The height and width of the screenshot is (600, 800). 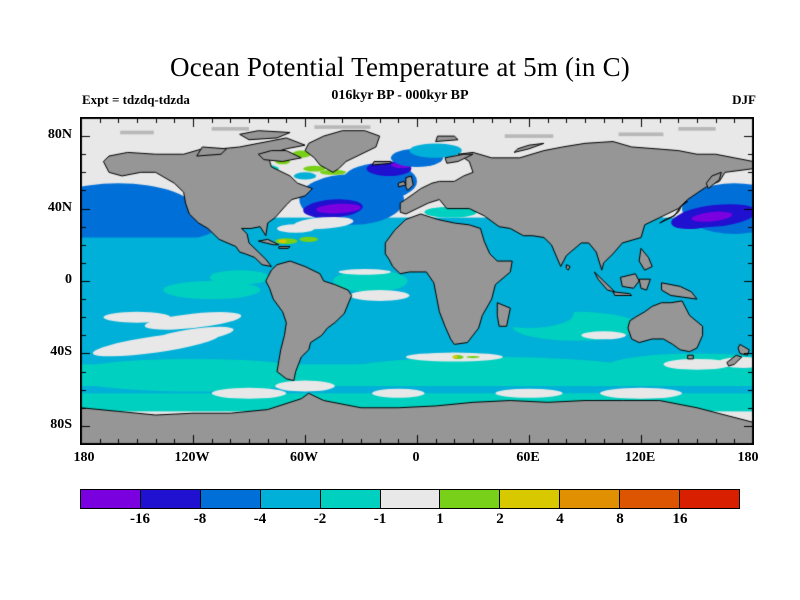 I want to click on lat-tick-80N: 80N, so click(x=59, y=135).